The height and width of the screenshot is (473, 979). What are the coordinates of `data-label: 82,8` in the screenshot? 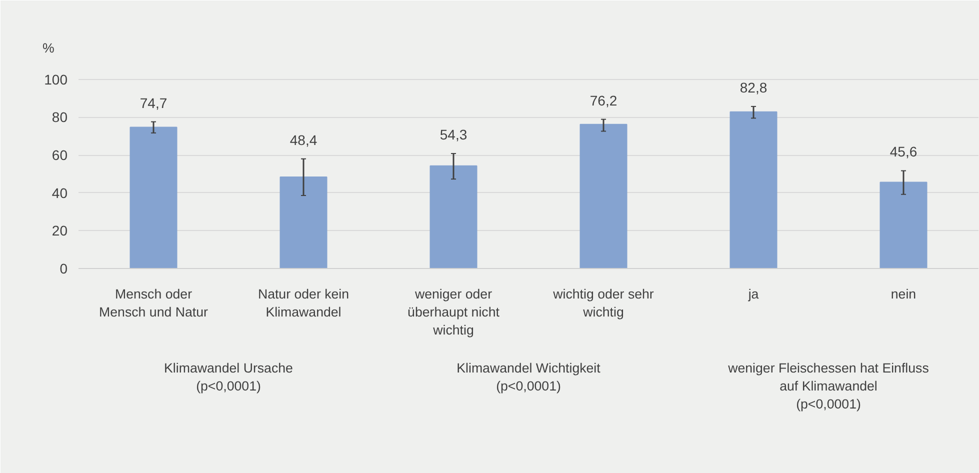 It's located at (754, 87).